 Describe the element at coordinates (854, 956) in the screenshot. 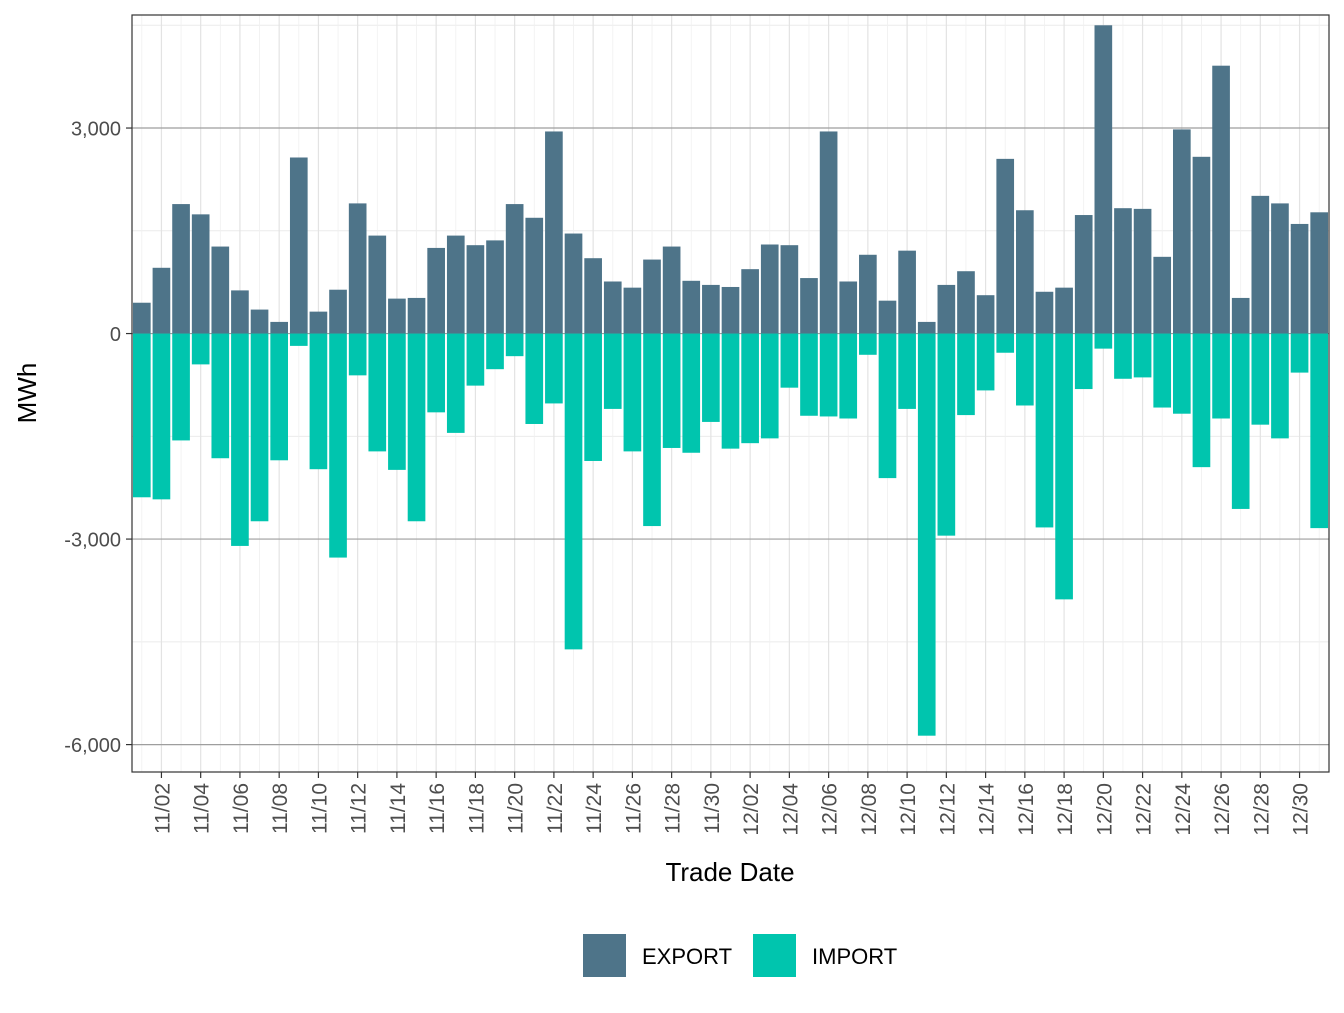

I see `legend-label-import: IMPORT` at that location.